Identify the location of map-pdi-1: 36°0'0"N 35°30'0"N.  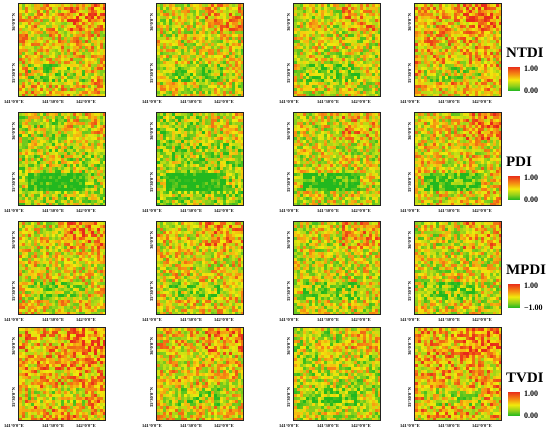
(58, 159).